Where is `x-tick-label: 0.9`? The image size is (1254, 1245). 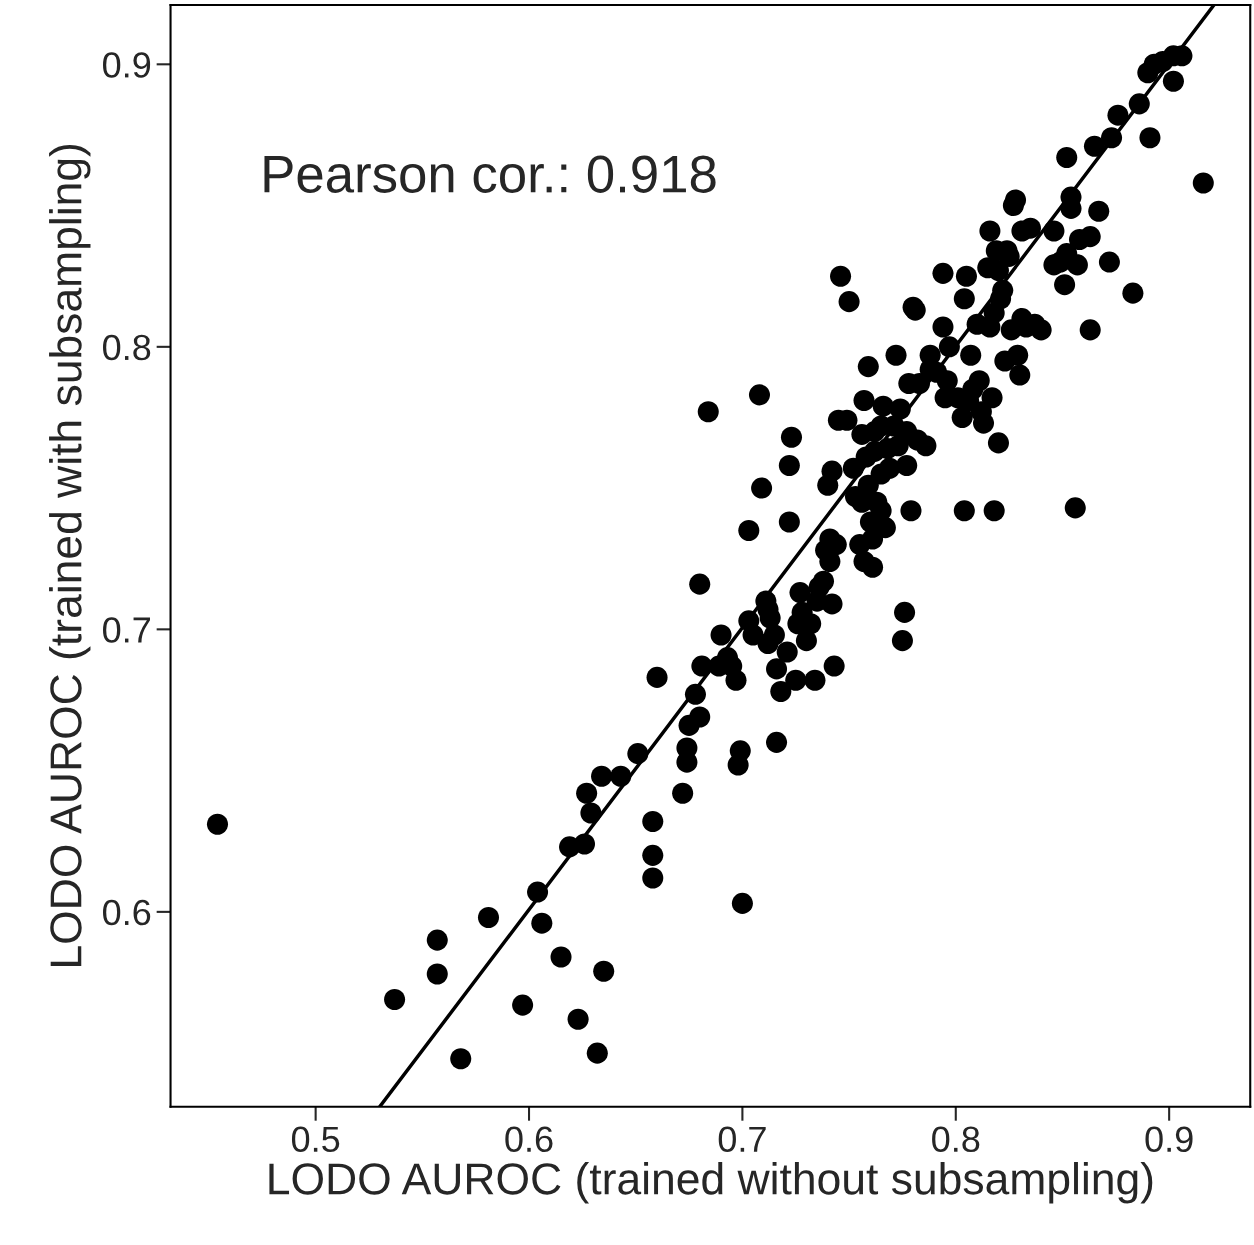 x-tick-label: 0.9 is located at coordinates (1169, 1139).